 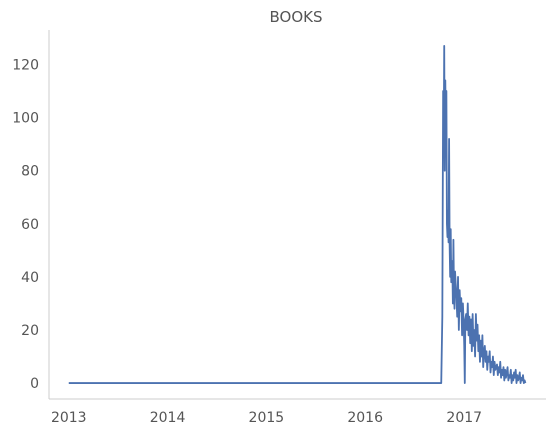 I want to click on x-tick-label: 2015, so click(x=267, y=418).